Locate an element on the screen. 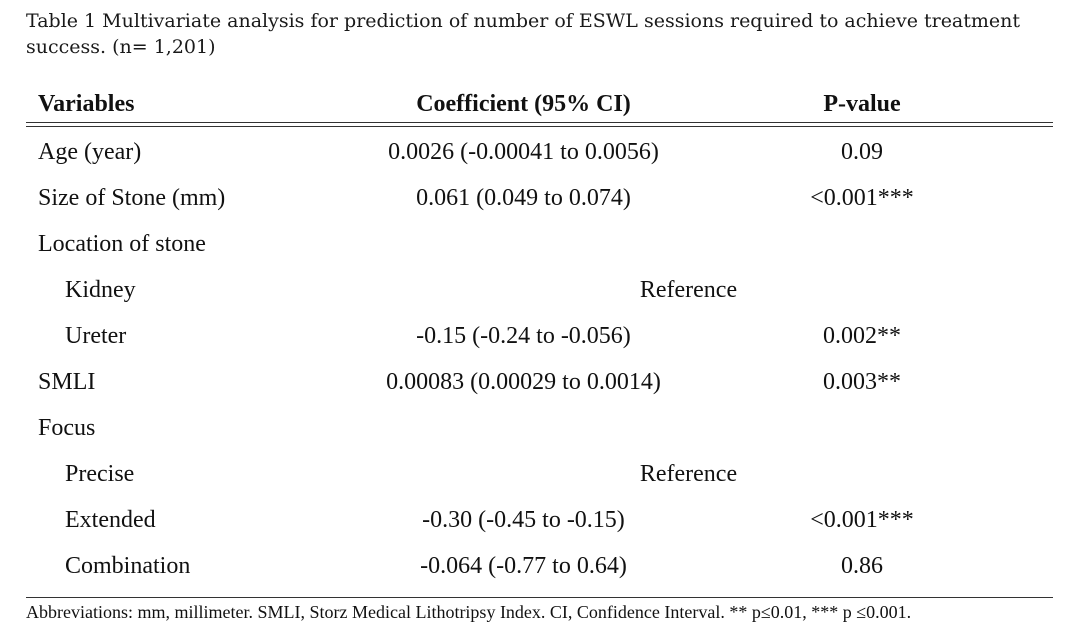 The height and width of the screenshot is (637, 1080). table-row-group: Location of stone is located at coordinates (539, 244).